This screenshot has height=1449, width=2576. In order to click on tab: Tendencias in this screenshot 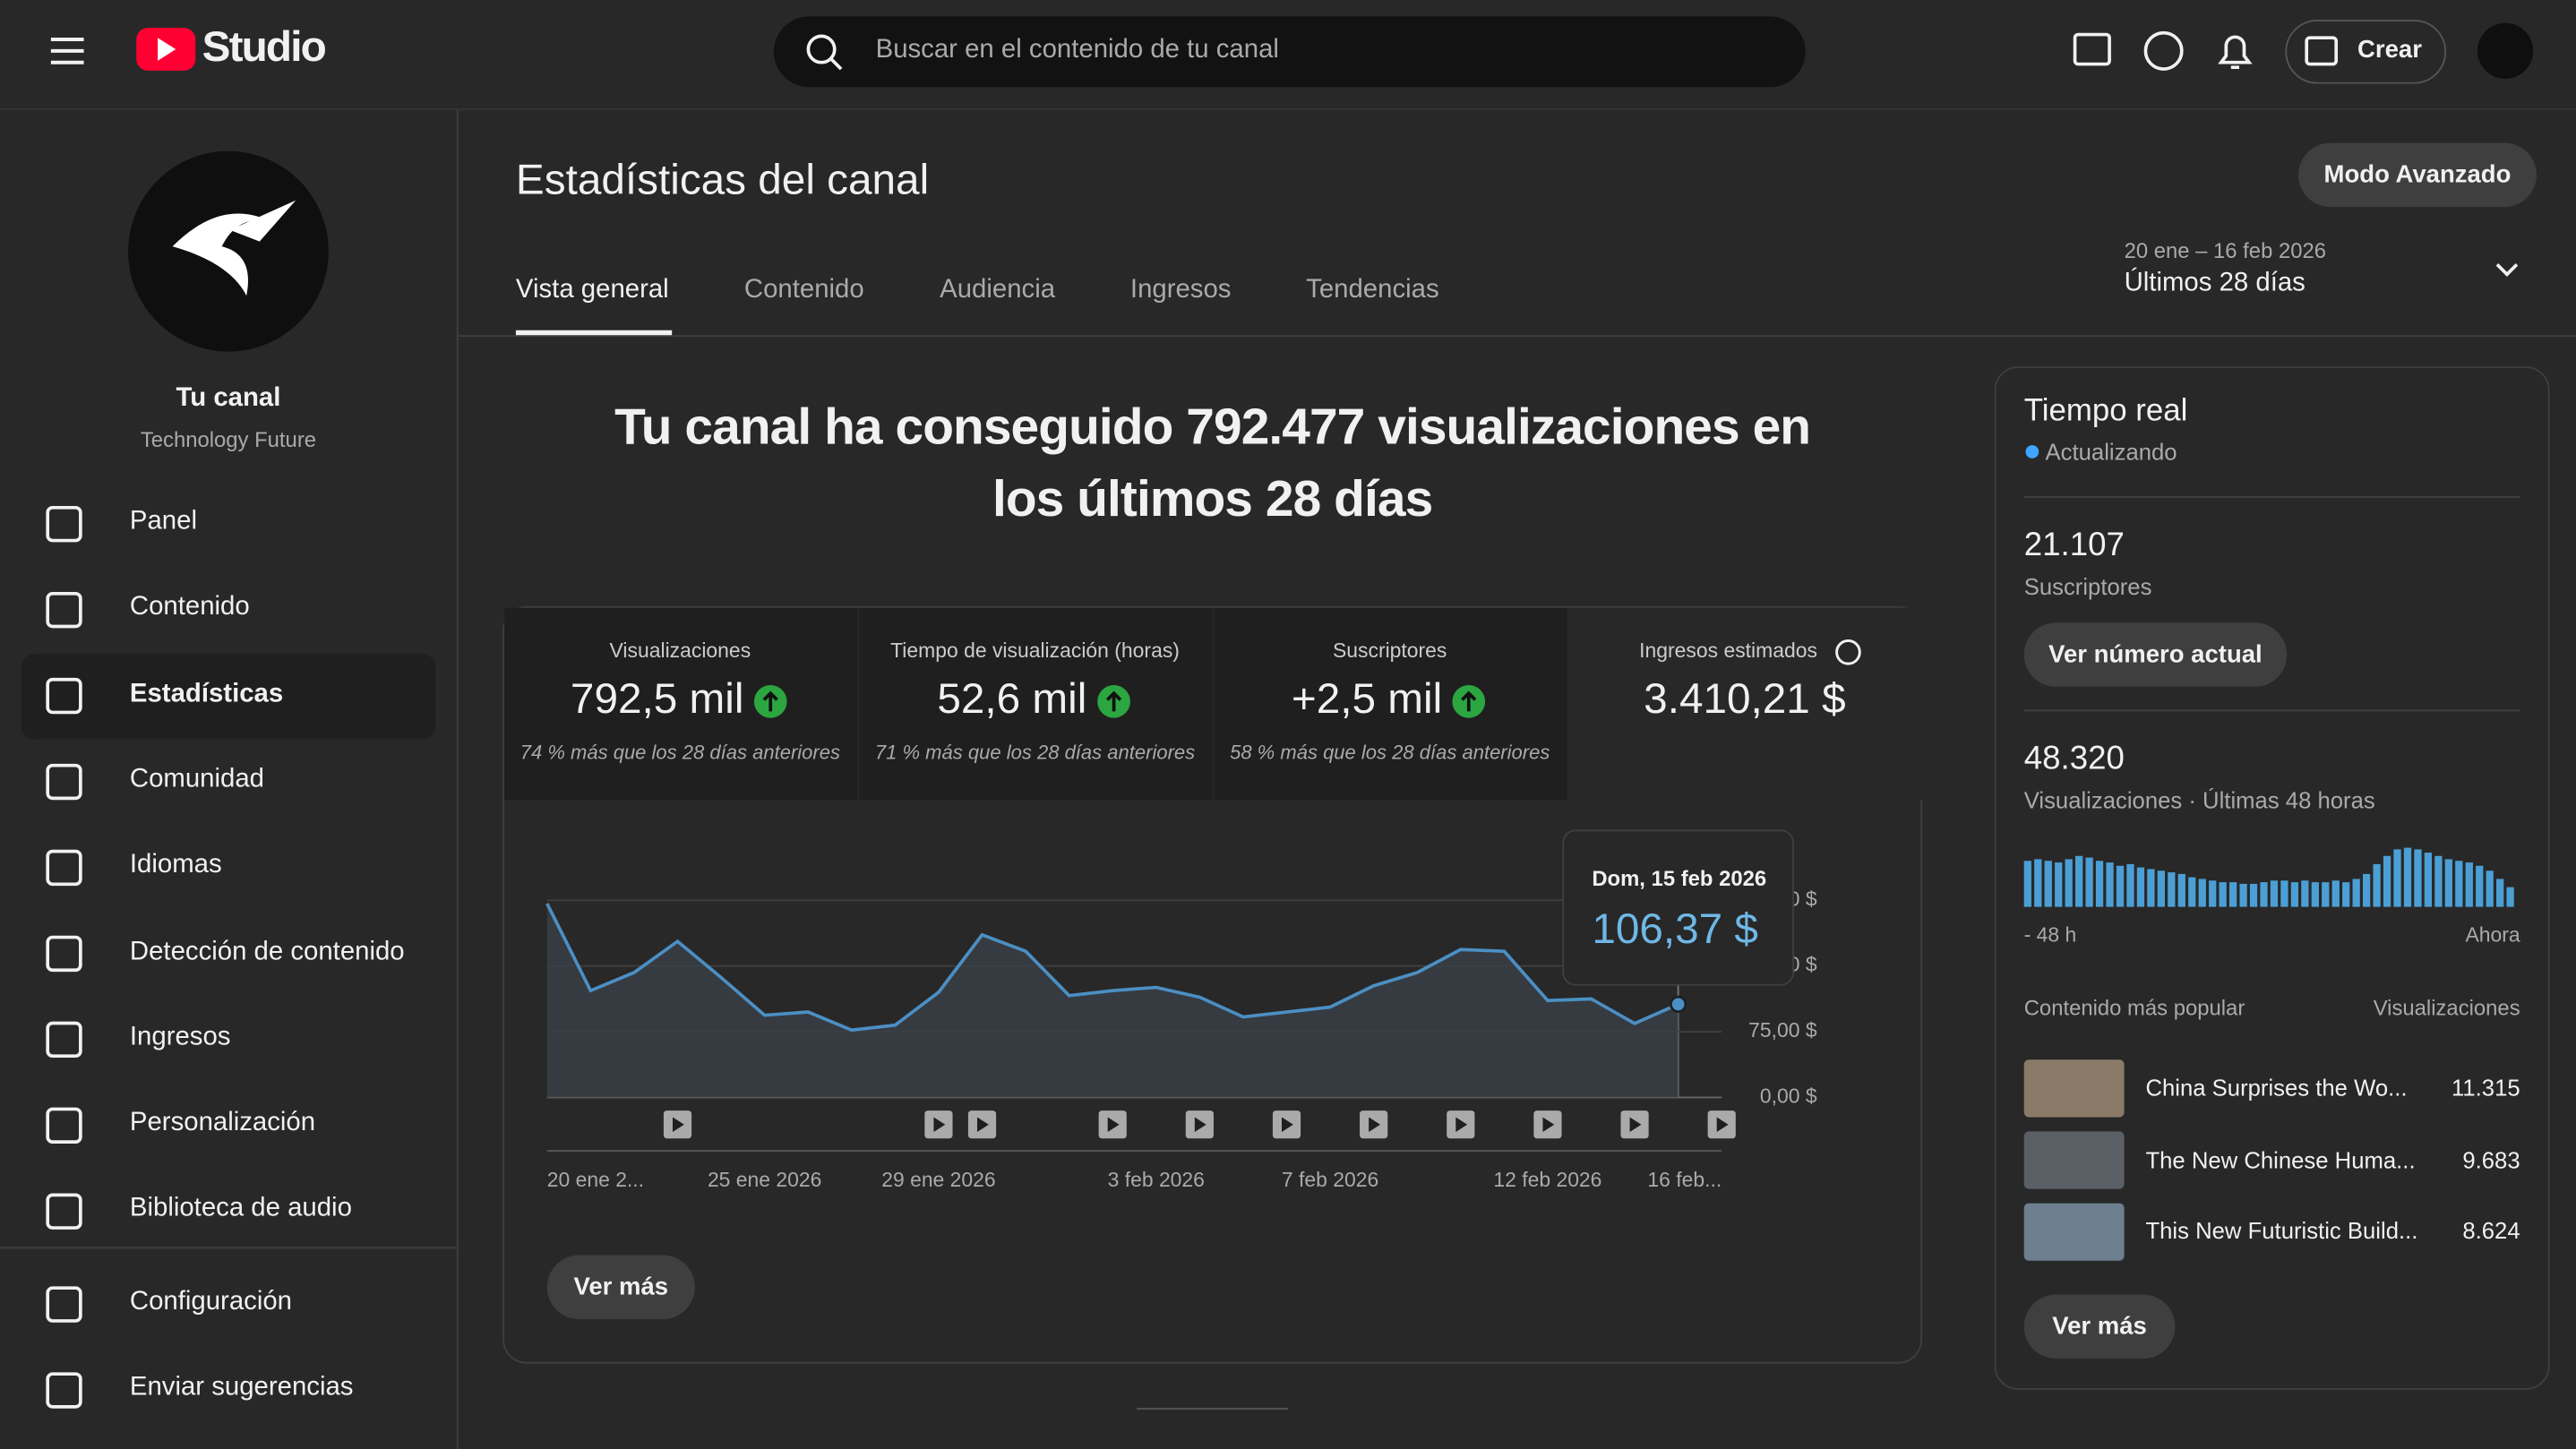, I will do `click(1372, 290)`.